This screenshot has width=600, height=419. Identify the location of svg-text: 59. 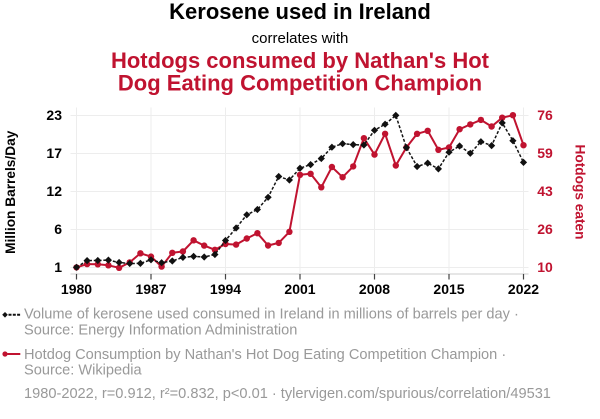
(545, 153).